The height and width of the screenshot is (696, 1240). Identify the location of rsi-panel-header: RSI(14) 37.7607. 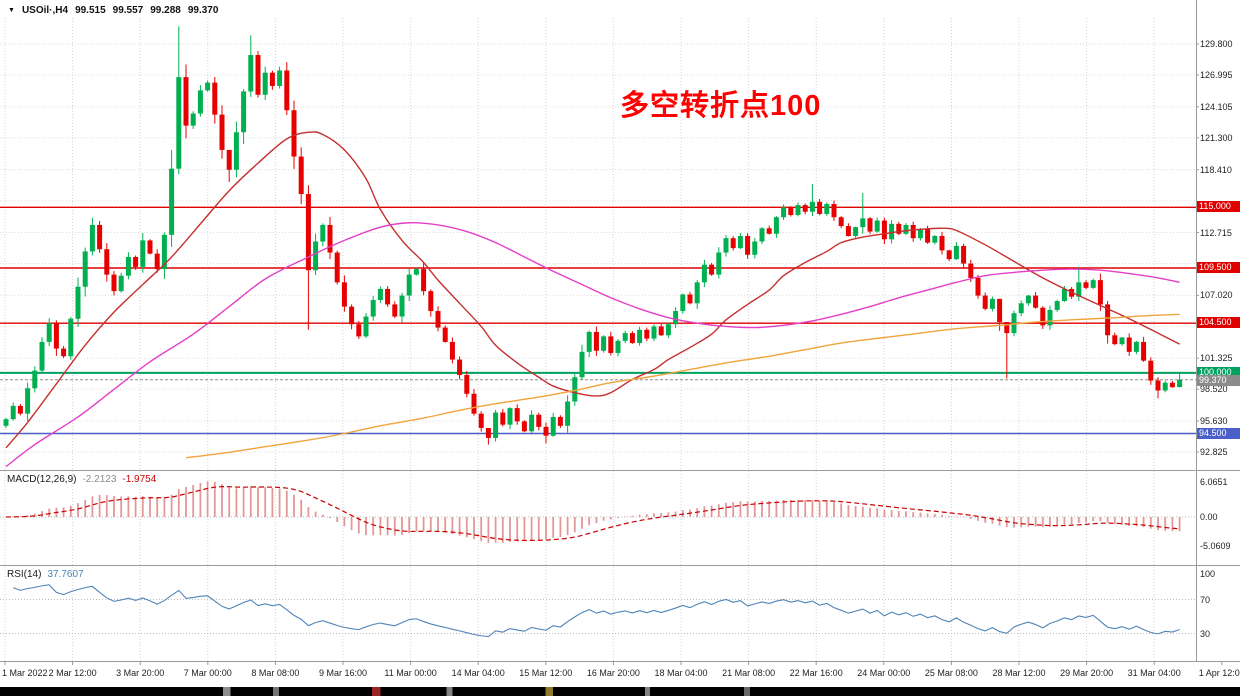
(45, 574).